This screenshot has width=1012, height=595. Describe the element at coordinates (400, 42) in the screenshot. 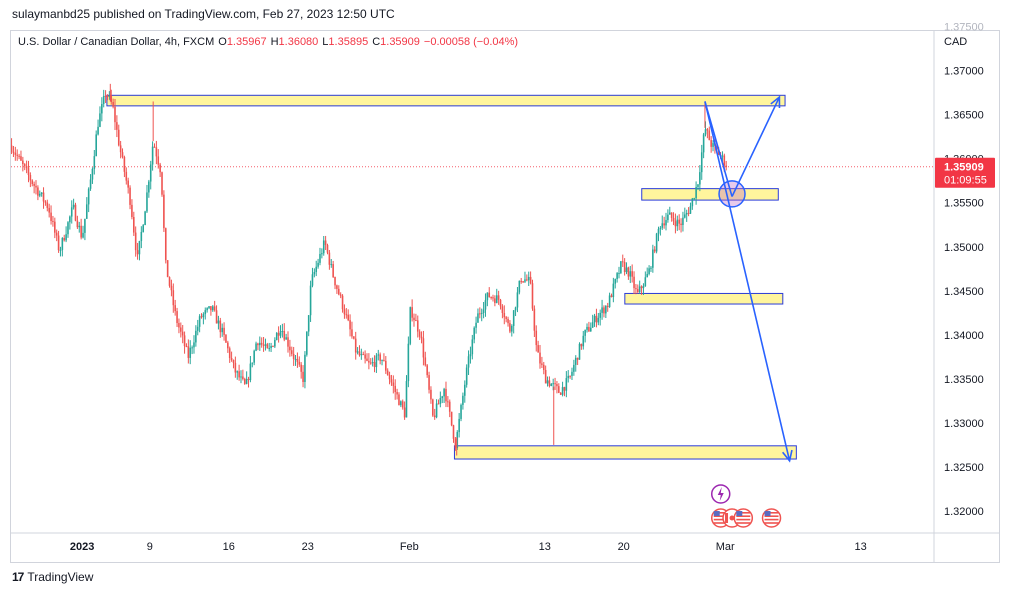

I see `close-value: 1.35909` at that location.